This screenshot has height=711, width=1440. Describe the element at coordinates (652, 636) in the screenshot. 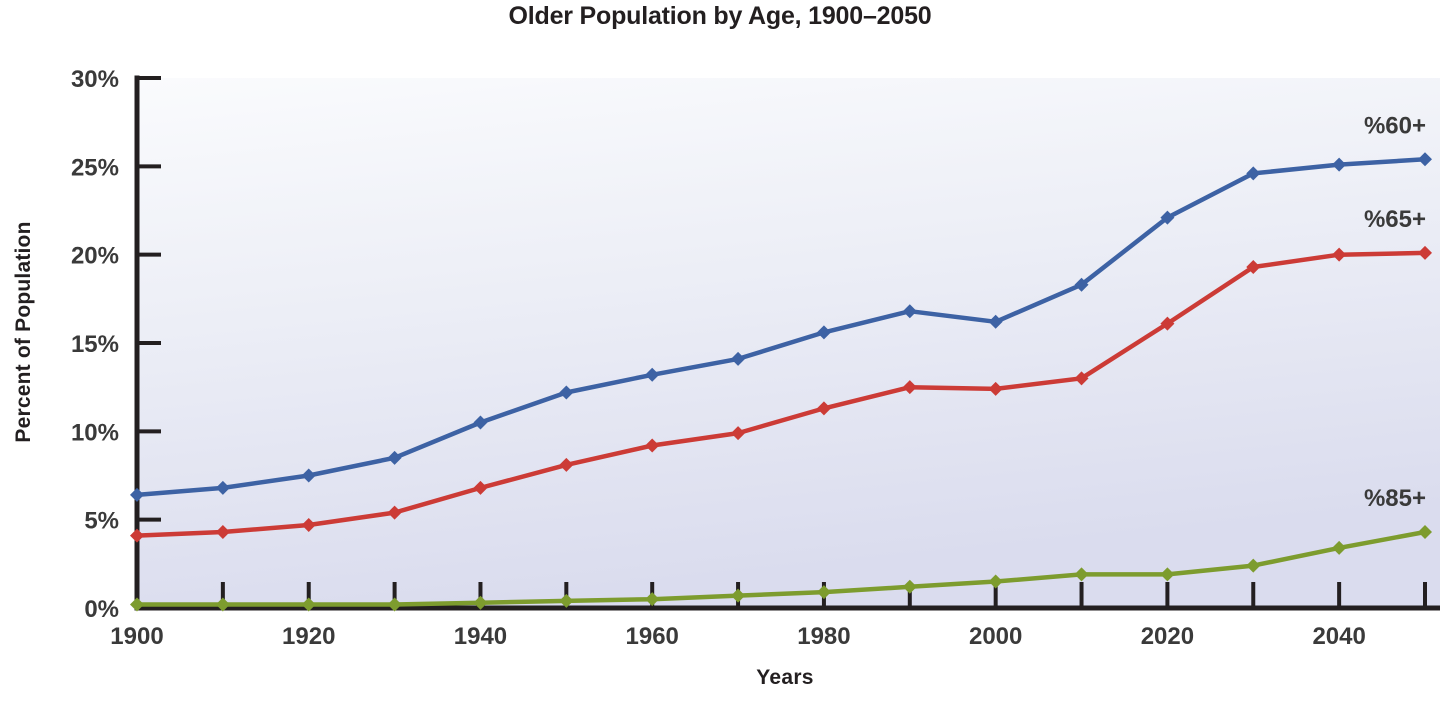

I see `x-tick-label: 1960` at that location.